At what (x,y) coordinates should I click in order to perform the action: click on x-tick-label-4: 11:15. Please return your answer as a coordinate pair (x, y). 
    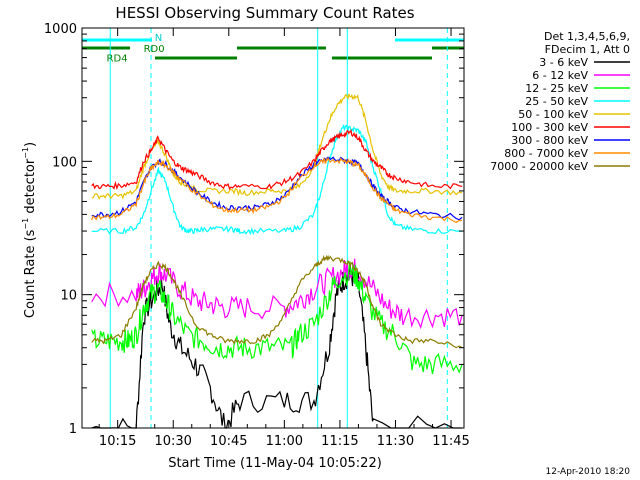
    Looking at the image, I should click on (339, 441).